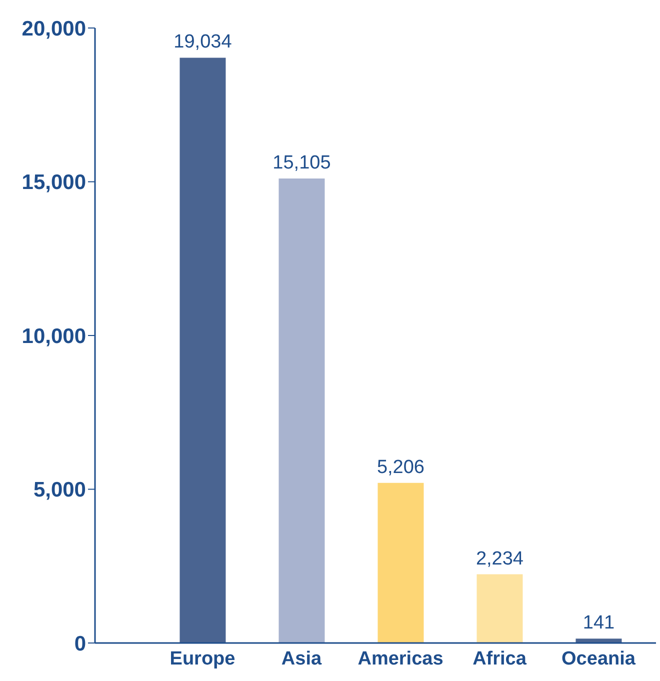  I want to click on y-tick-label: 15,000, so click(54, 182).